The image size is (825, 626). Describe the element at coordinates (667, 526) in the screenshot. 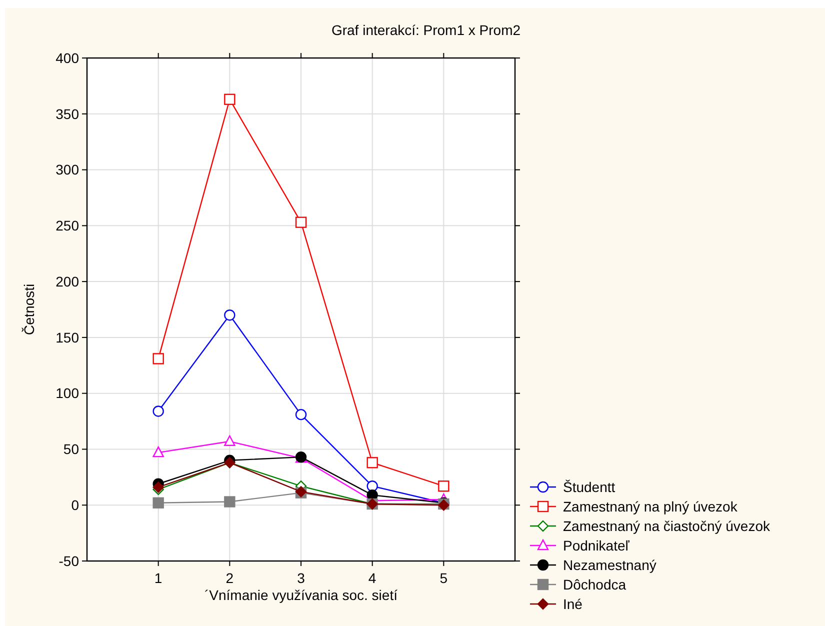

I see `legend-label: Zamestnaný na čiastočný úvezok` at that location.